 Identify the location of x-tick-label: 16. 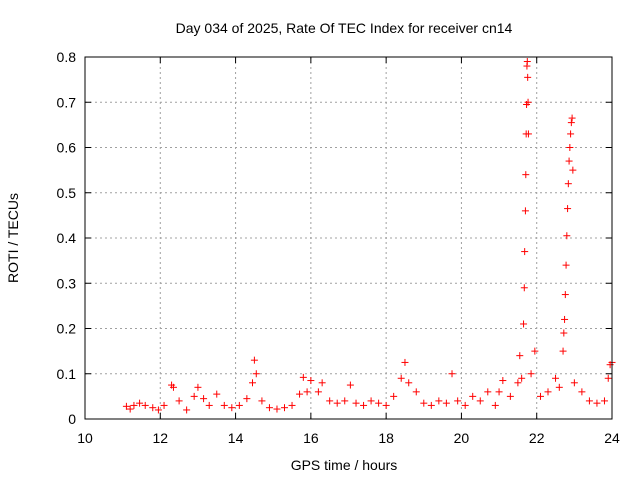
(311, 438).